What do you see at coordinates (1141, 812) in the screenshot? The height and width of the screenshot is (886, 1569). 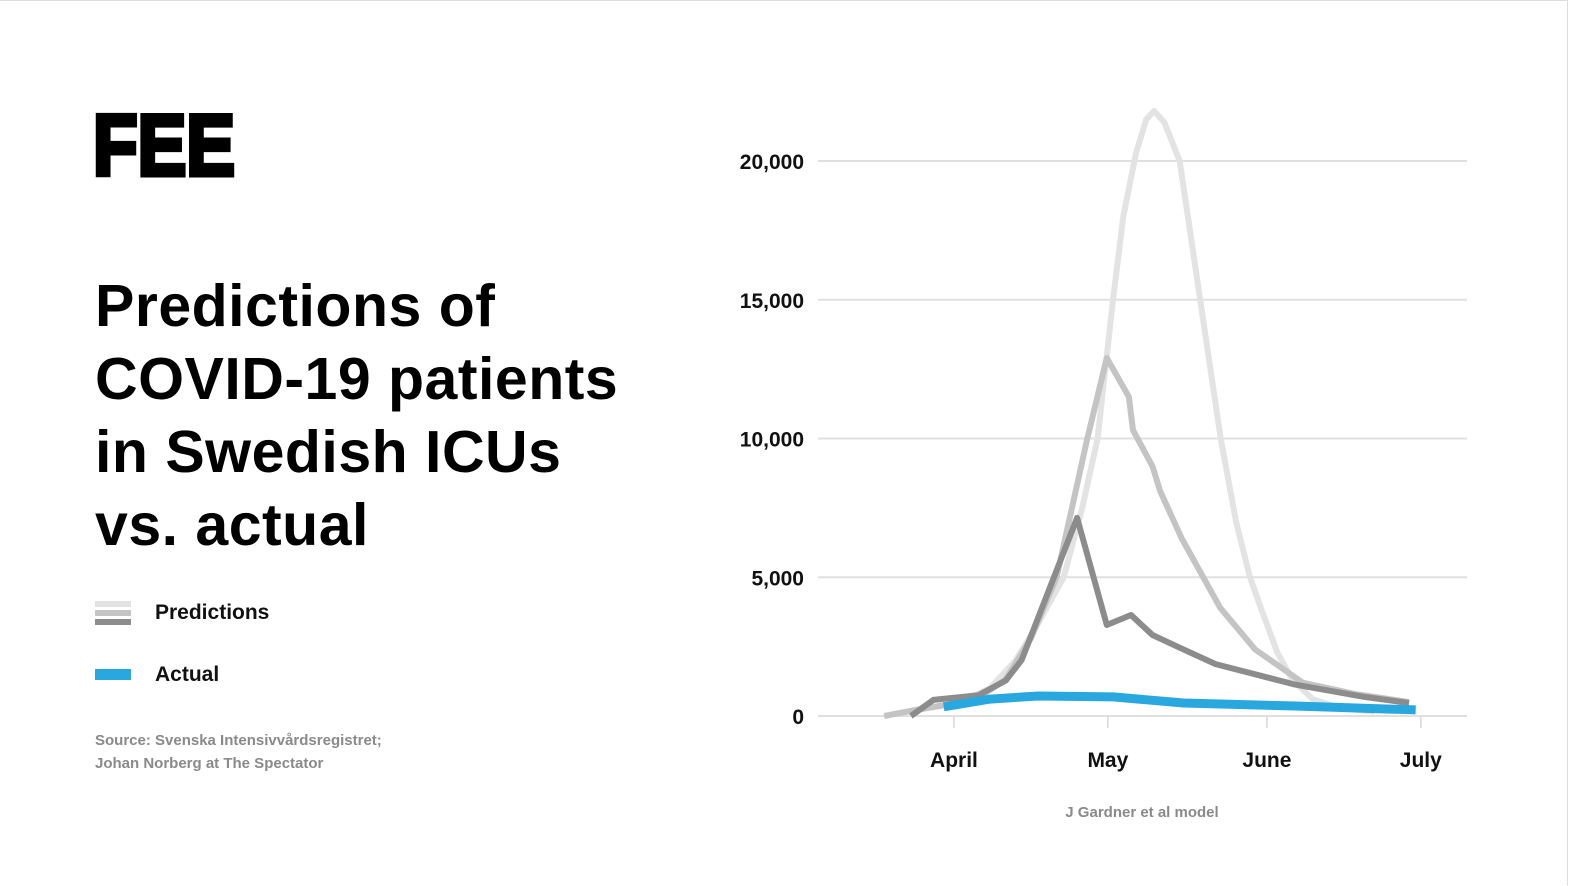 I see `model-note: J Gardner et al model` at bounding box center [1141, 812].